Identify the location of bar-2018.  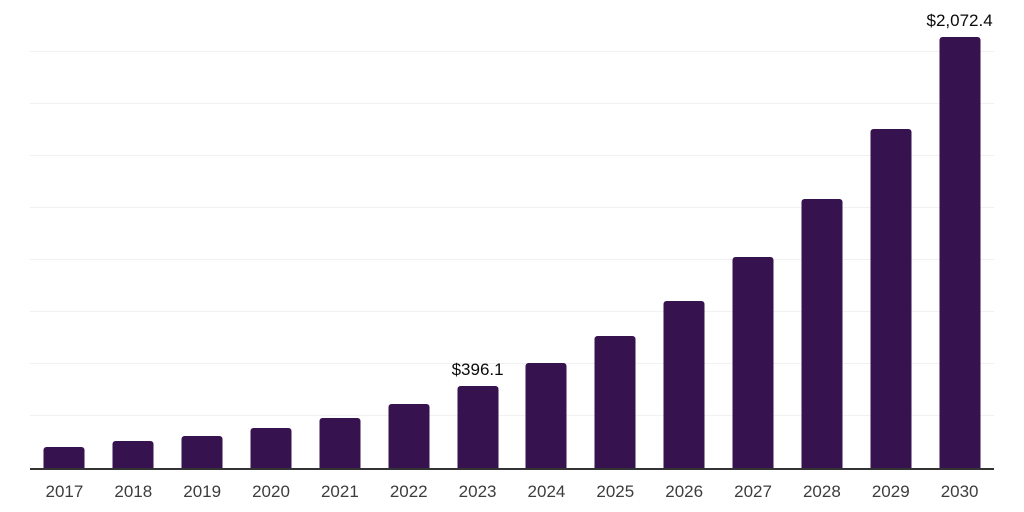
(133, 454).